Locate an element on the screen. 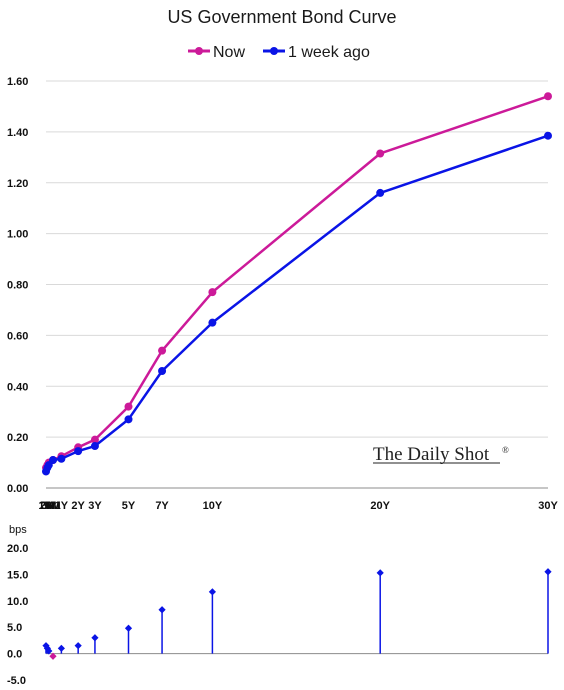 Image resolution: width=564 pixels, height=690 pixels. lower-y-tick-label: 5.0 is located at coordinates (14, 628).